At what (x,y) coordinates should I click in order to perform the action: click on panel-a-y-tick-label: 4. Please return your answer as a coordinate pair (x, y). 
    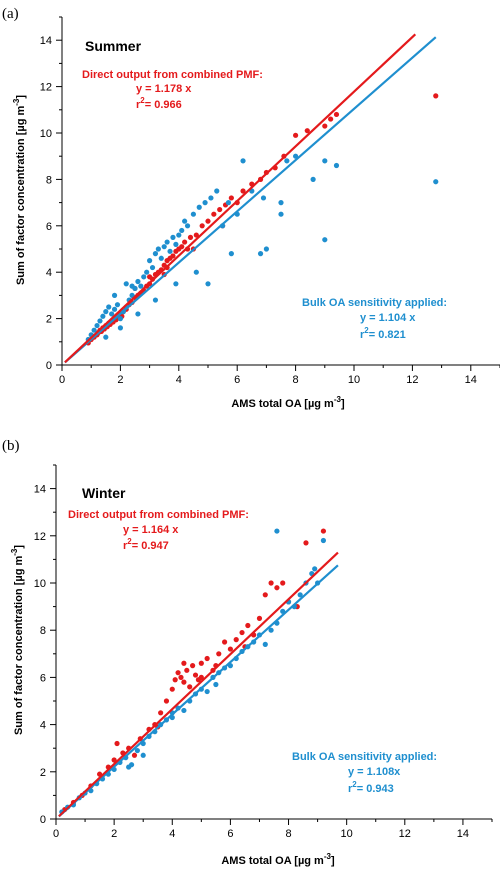
    Looking at the image, I should click on (49, 273).